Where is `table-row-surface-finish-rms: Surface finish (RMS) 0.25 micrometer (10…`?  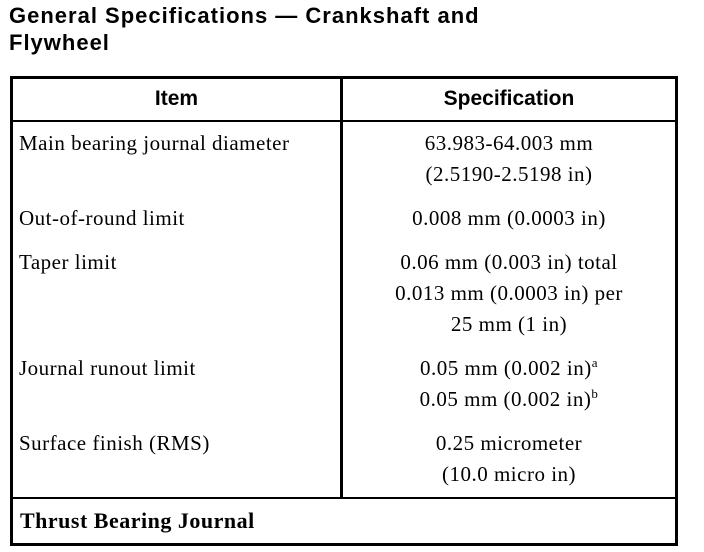
table-row-surface-finish-rms: Surface finish (RMS) 0.25 micrometer (10… is located at coordinates (344, 459).